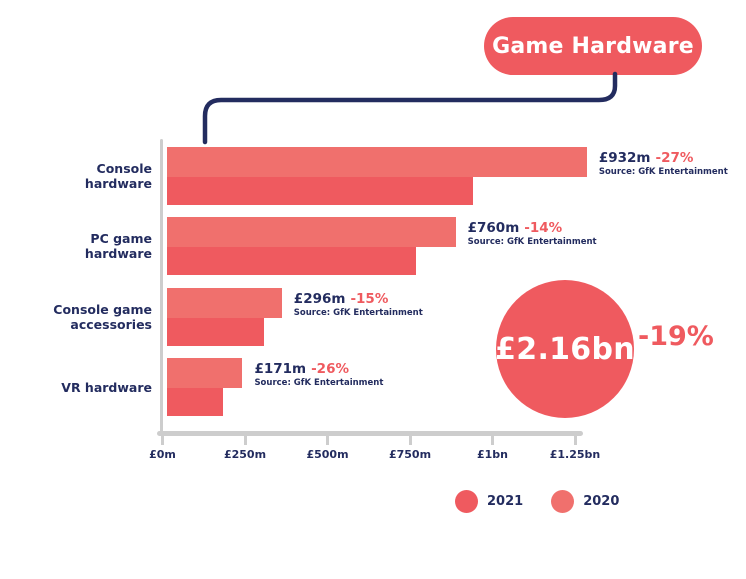 Image resolution: width=746 pixels, height=579 pixels. I want to click on x-axis-tick-label: £500m, so click(327, 454).